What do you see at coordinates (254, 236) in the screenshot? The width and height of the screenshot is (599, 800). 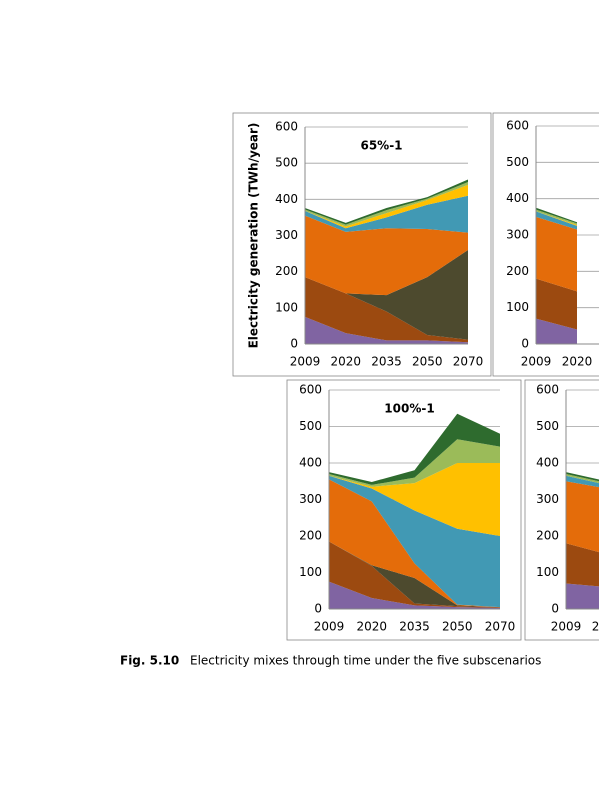 I see `y-axis-label: Electricity generation (TWh/year)` at bounding box center [254, 236].